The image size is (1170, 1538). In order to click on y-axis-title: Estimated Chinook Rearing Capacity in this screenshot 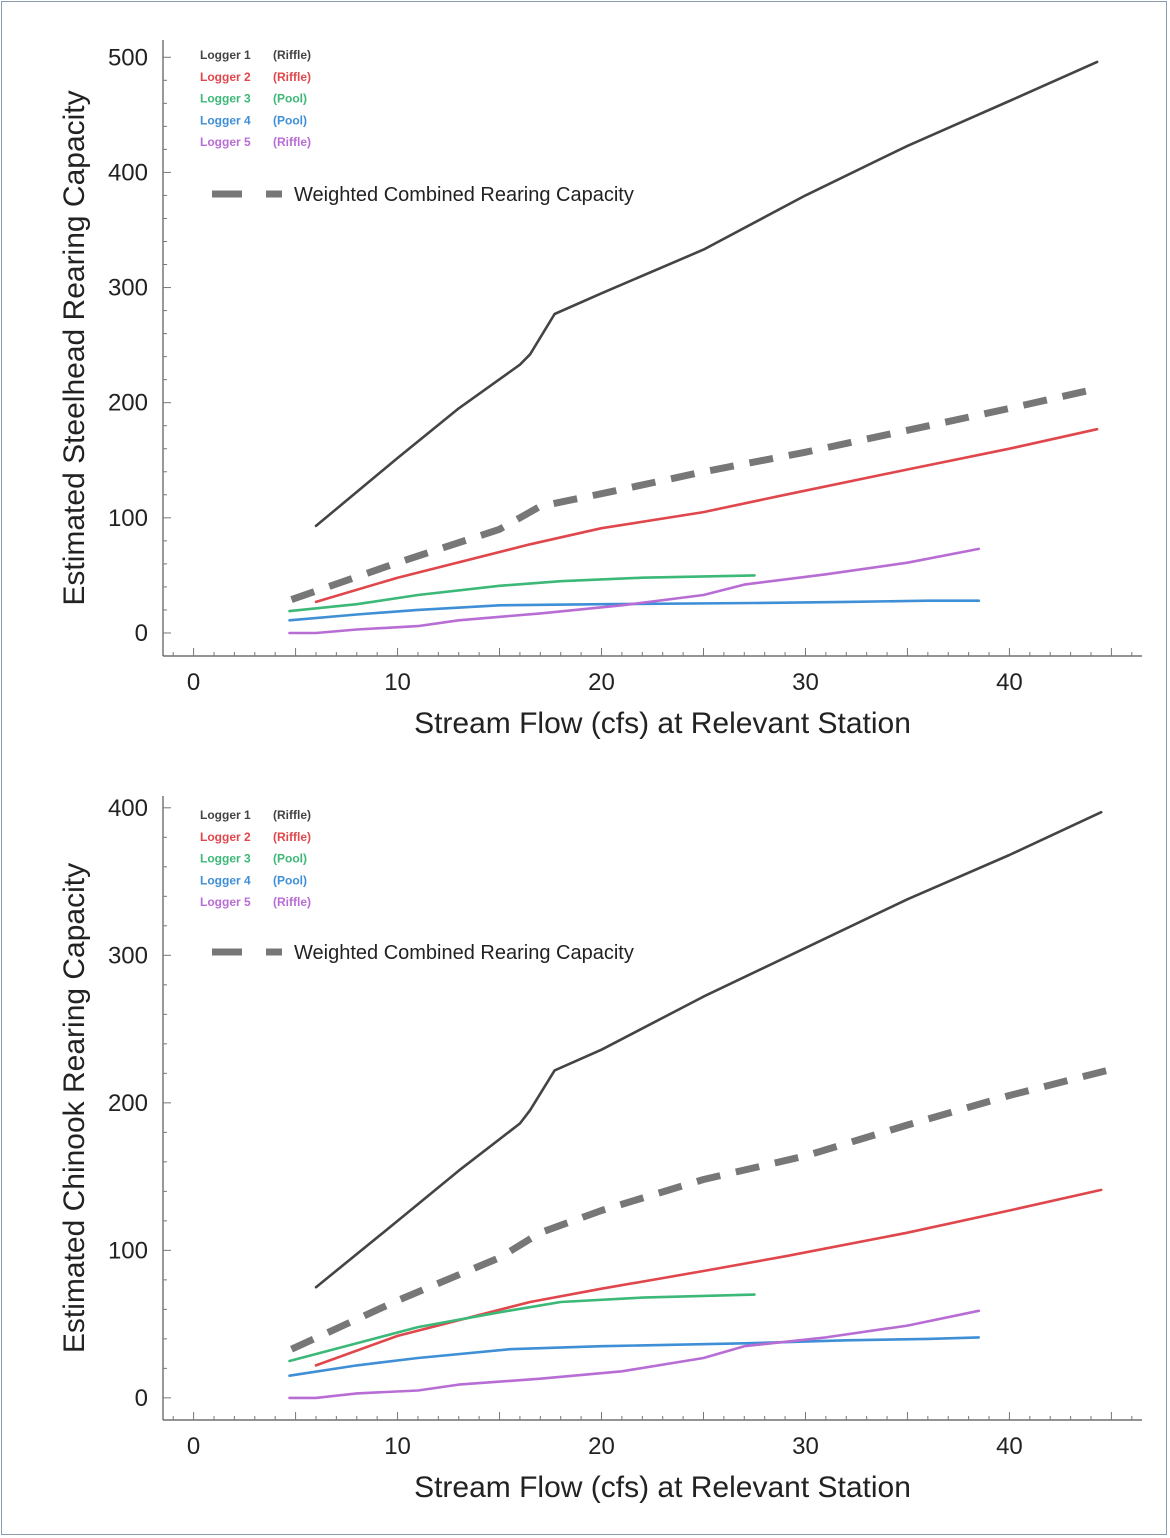, I will do `click(74, 1108)`.